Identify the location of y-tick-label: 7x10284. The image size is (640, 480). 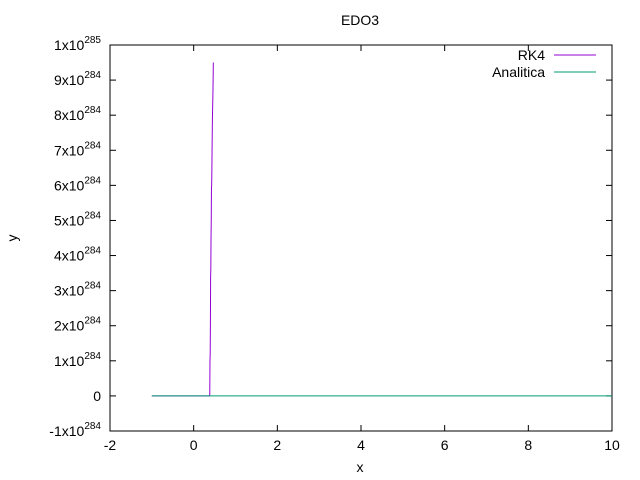
(77, 149).